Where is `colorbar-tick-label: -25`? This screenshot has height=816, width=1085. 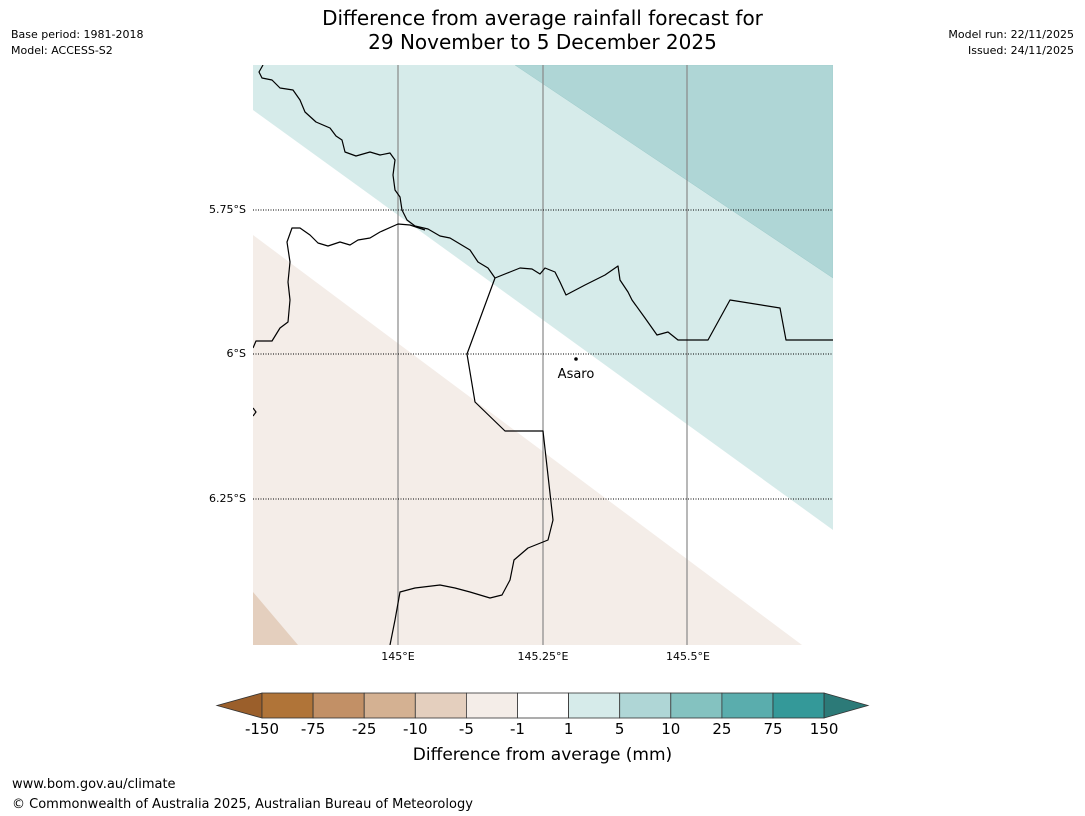
colorbar-tick-label: -25 is located at coordinates (364, 729).